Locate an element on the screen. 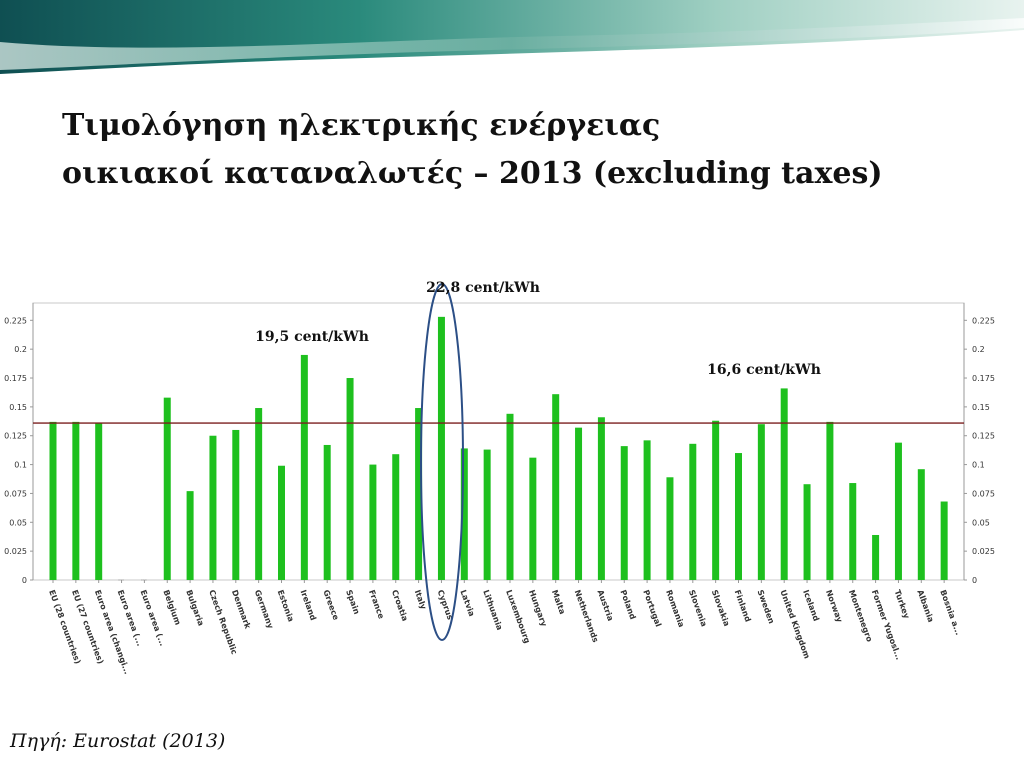 This screenshot has height=768, width=1024. x-tick-label: Belgium is located at coordinates (171, 608).